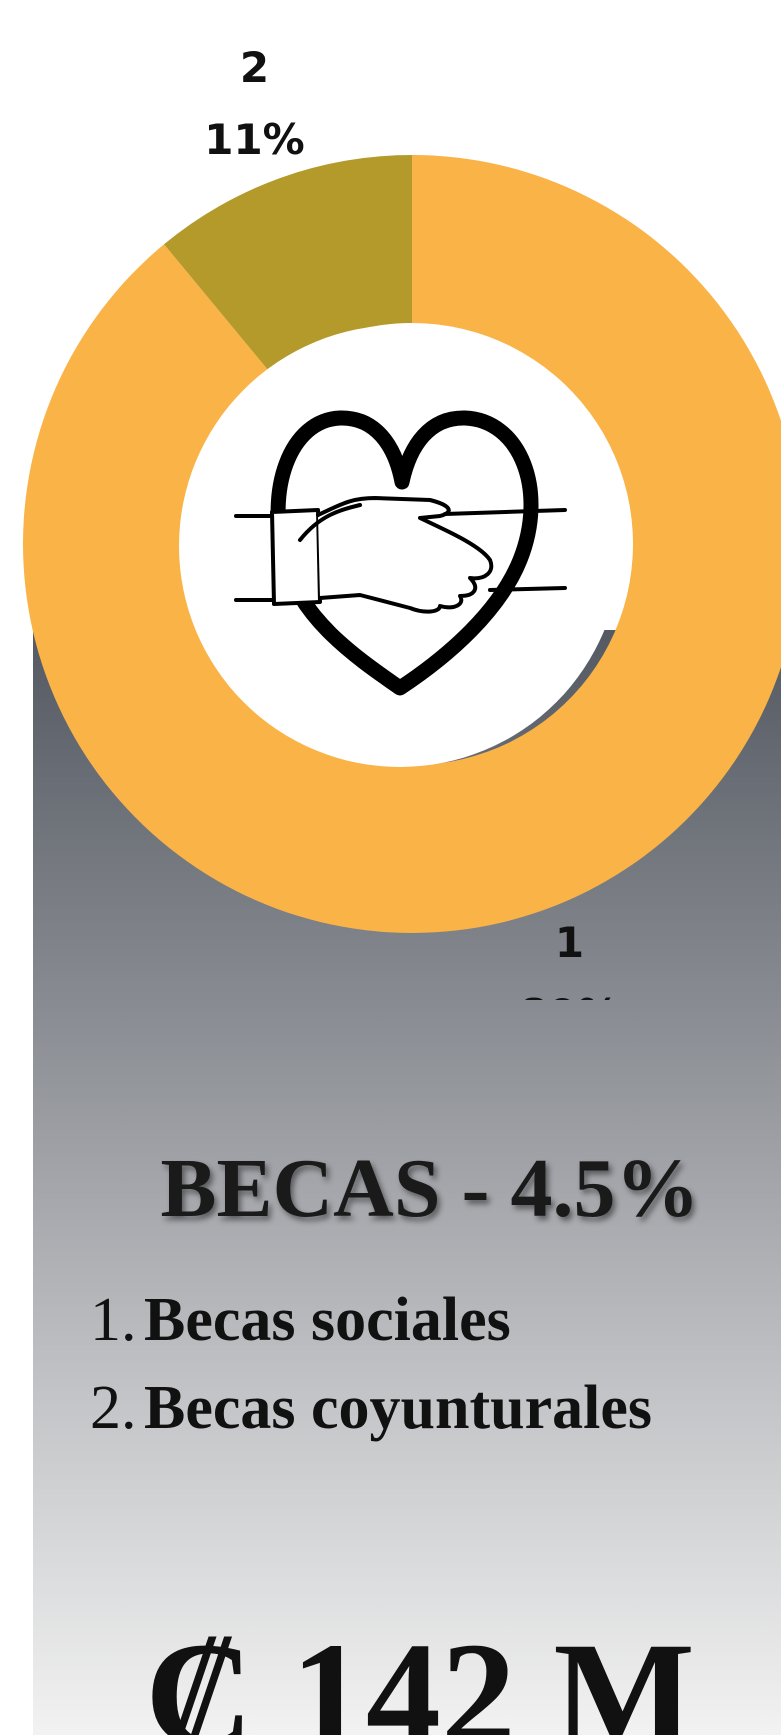 This screenshot has height=1735, width=781. What do you see at coordinates (288, 264) in the screenshot?
I see `slice` at bounding box center [288, 264].